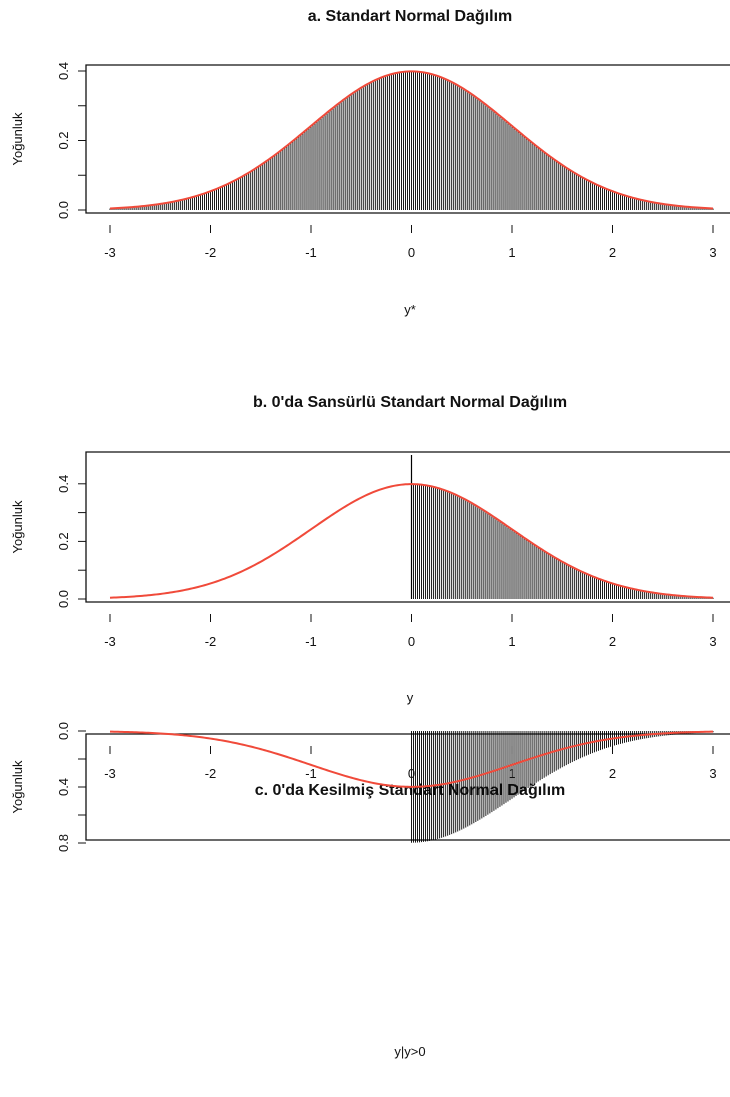 Image resolution: width=730 pixels, height=1097 pixels. Describe the element at coordinates (409, 1051) in the screenshot. I see `x-axis-label: y|y>0` at that location.